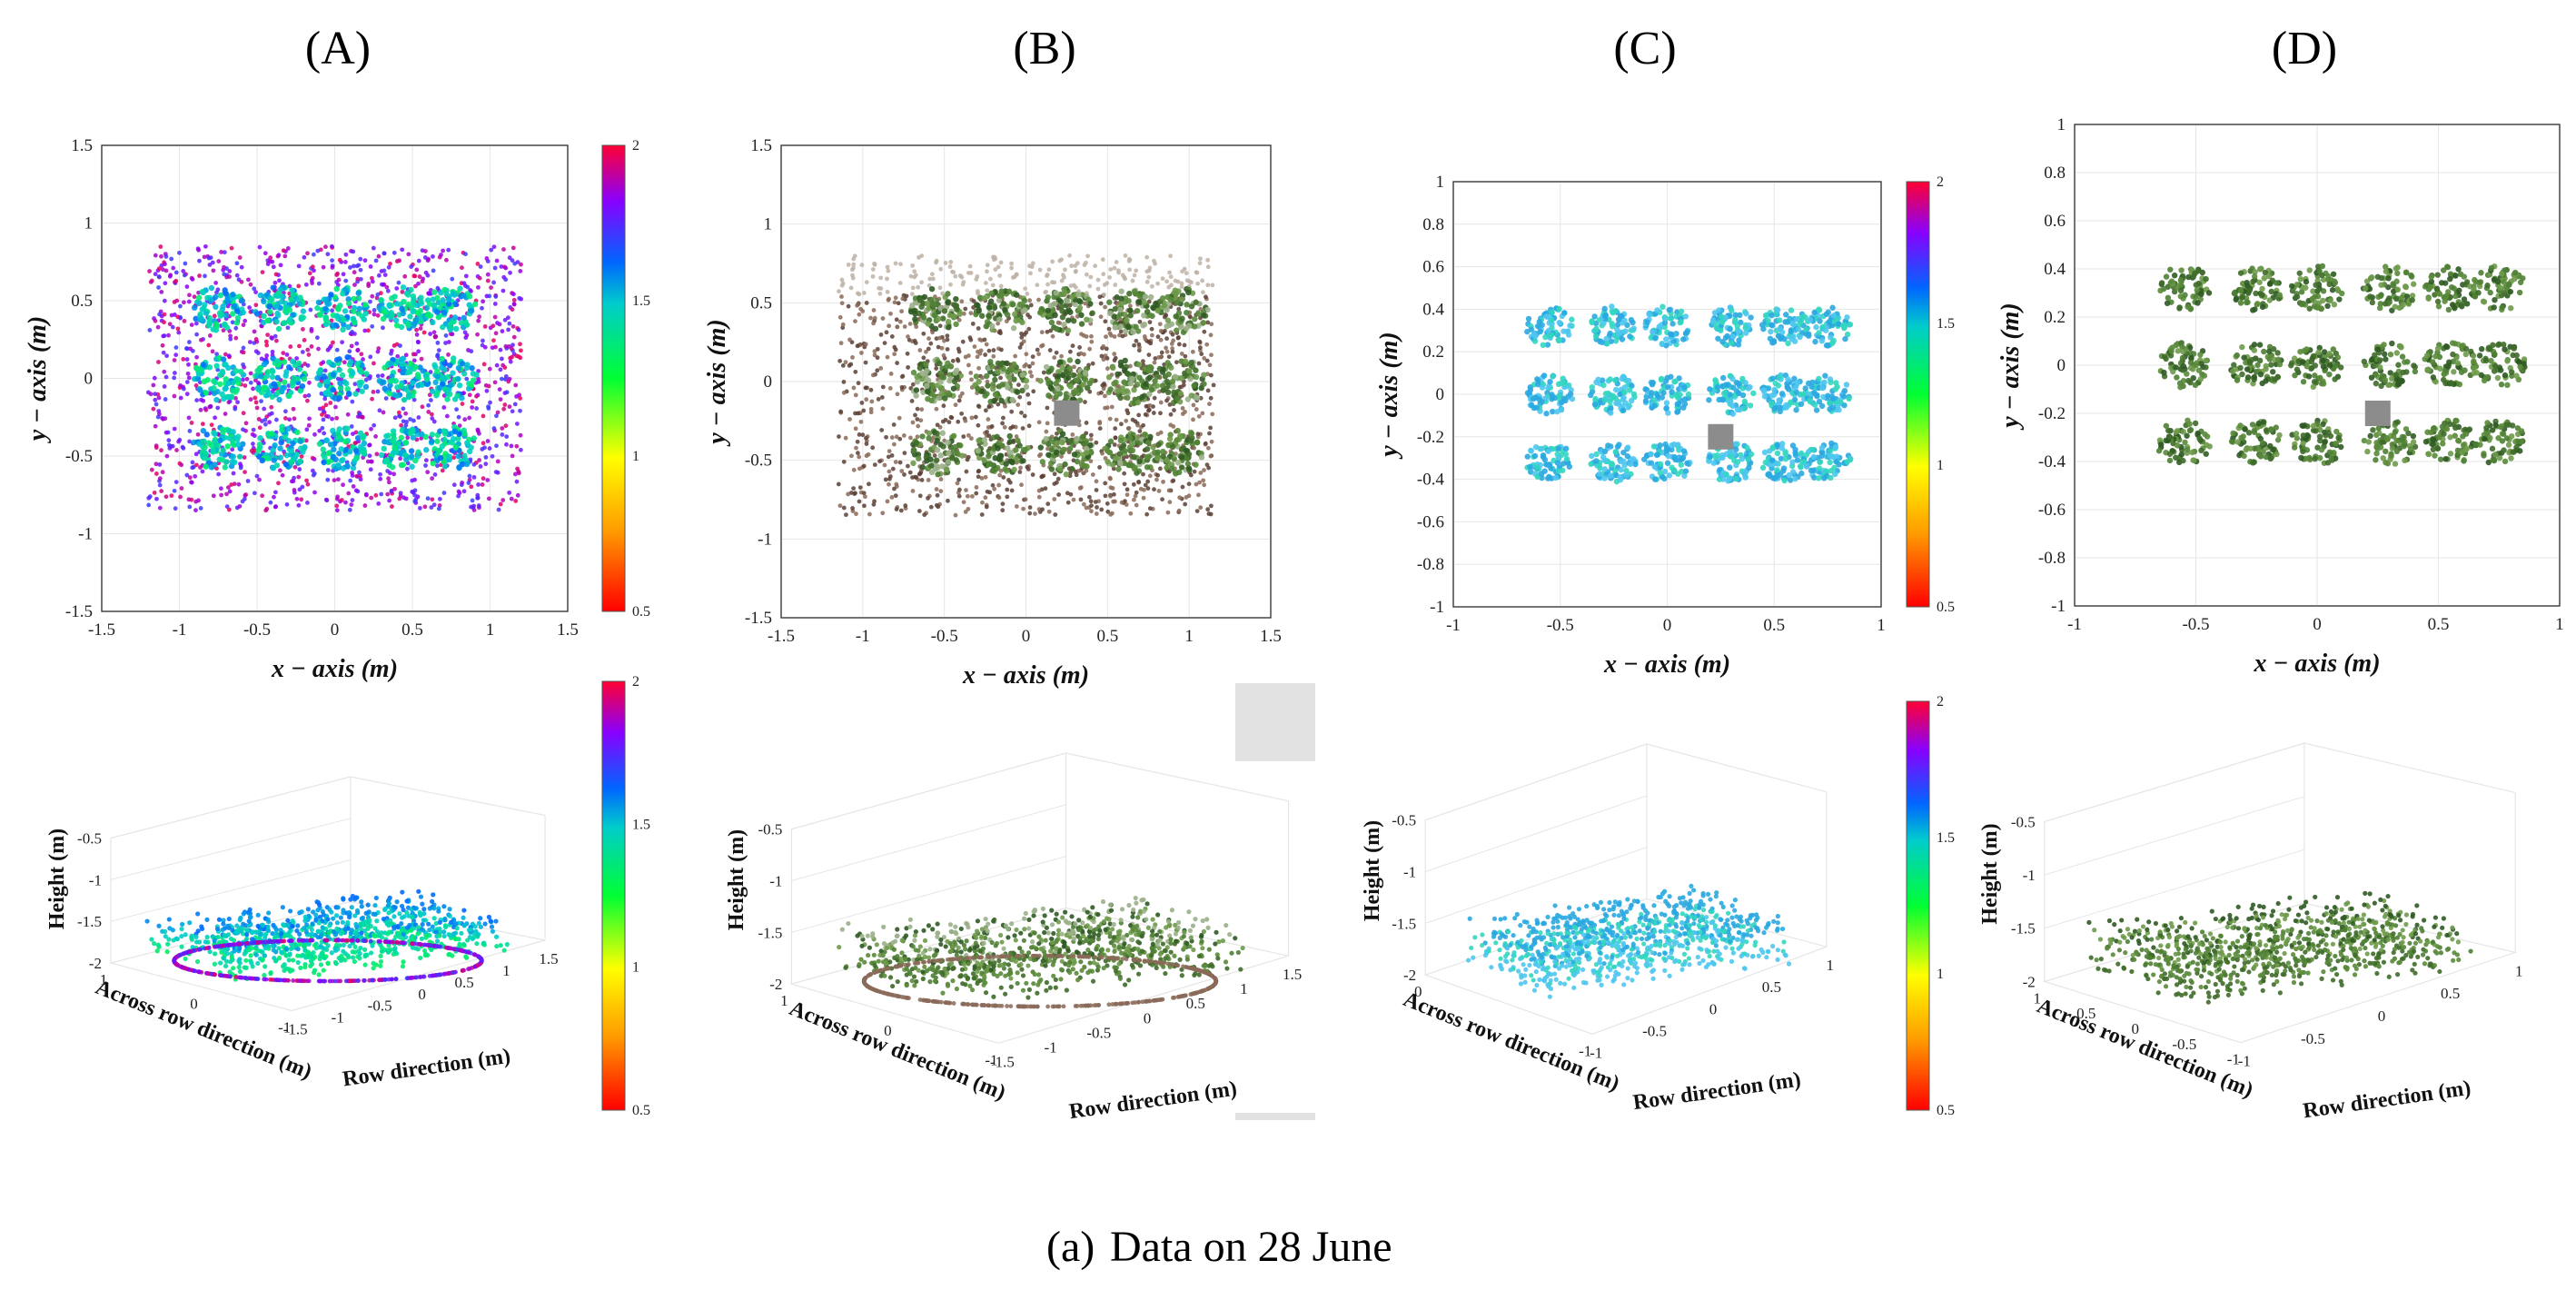 The height and width of the screenshot is (1290, 2576). What do you see at coordinates (761, 303) in the screenshot?
I see `ytick-b-4: 0.5` at bounding box center [761, 303].